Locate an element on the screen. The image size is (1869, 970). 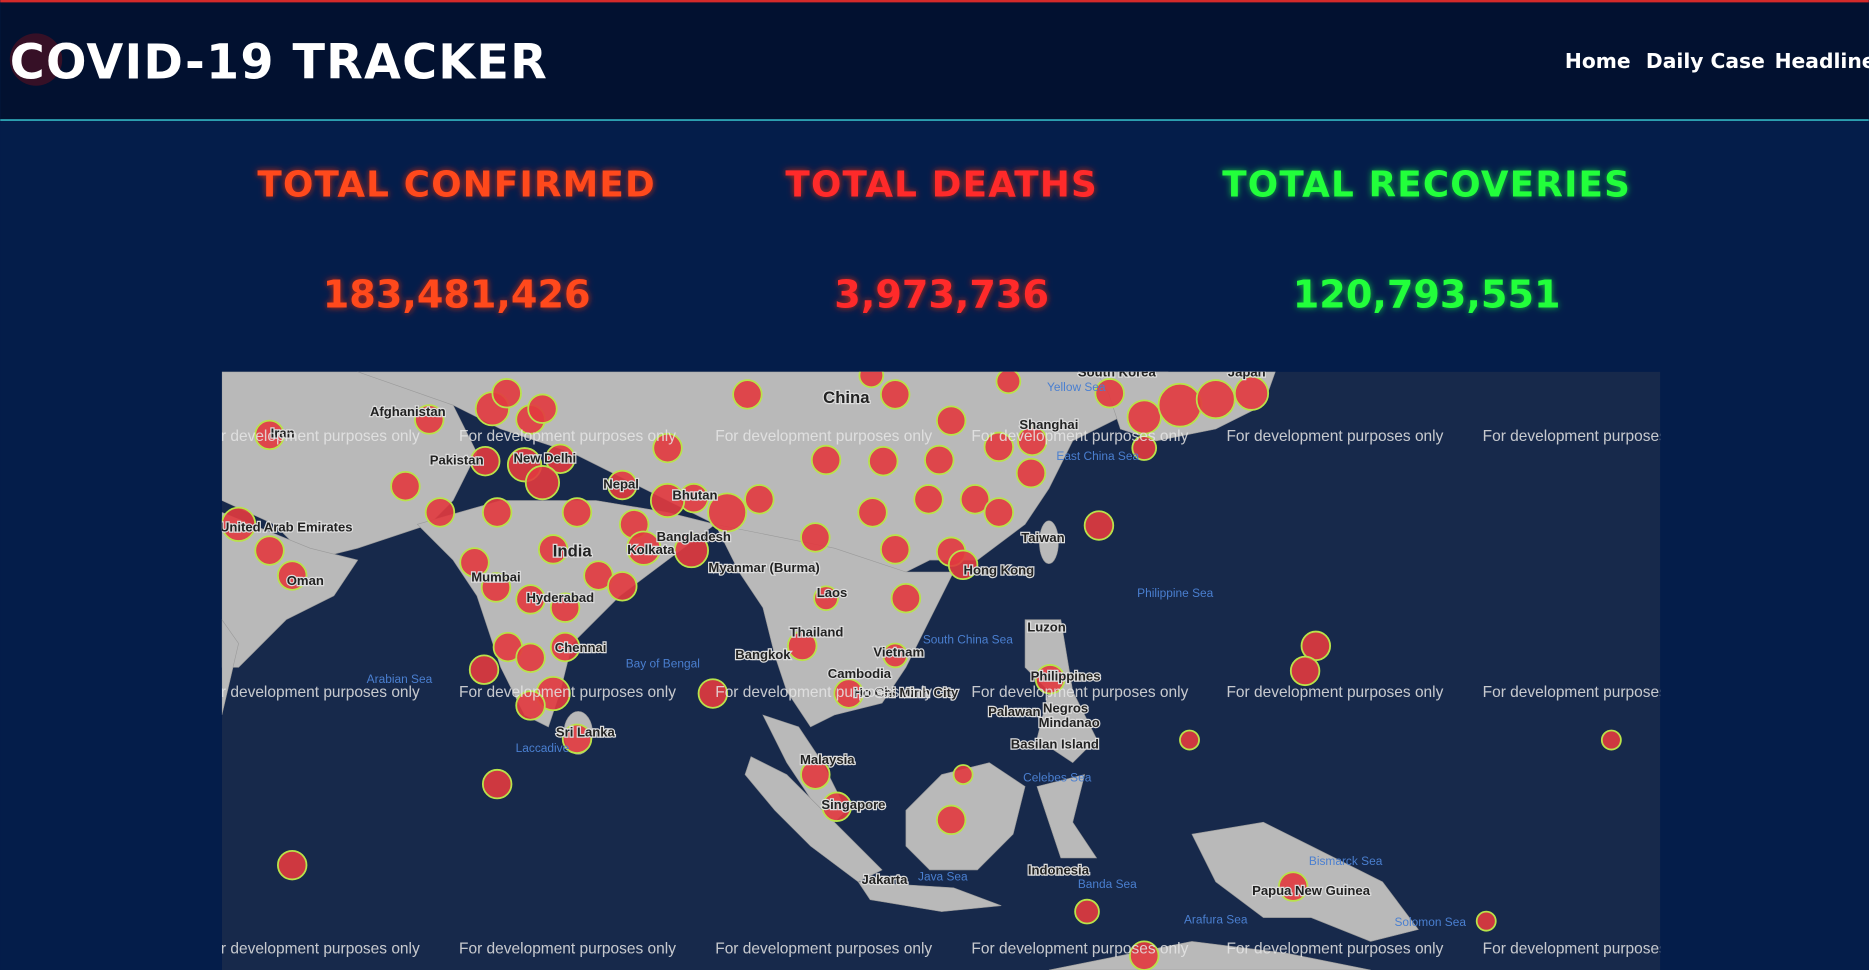
map-label: Negros is located at coordinates (1065, 708).